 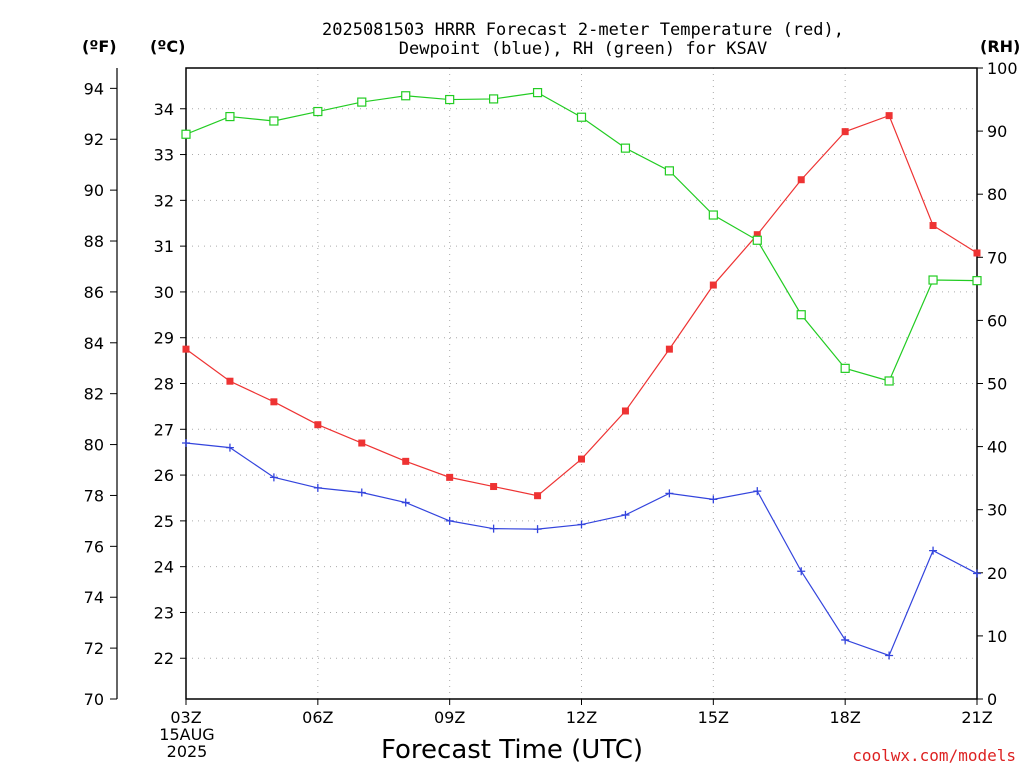 I want to click on fahrenheit-tick-label: 72, so click(x=94, y=648).